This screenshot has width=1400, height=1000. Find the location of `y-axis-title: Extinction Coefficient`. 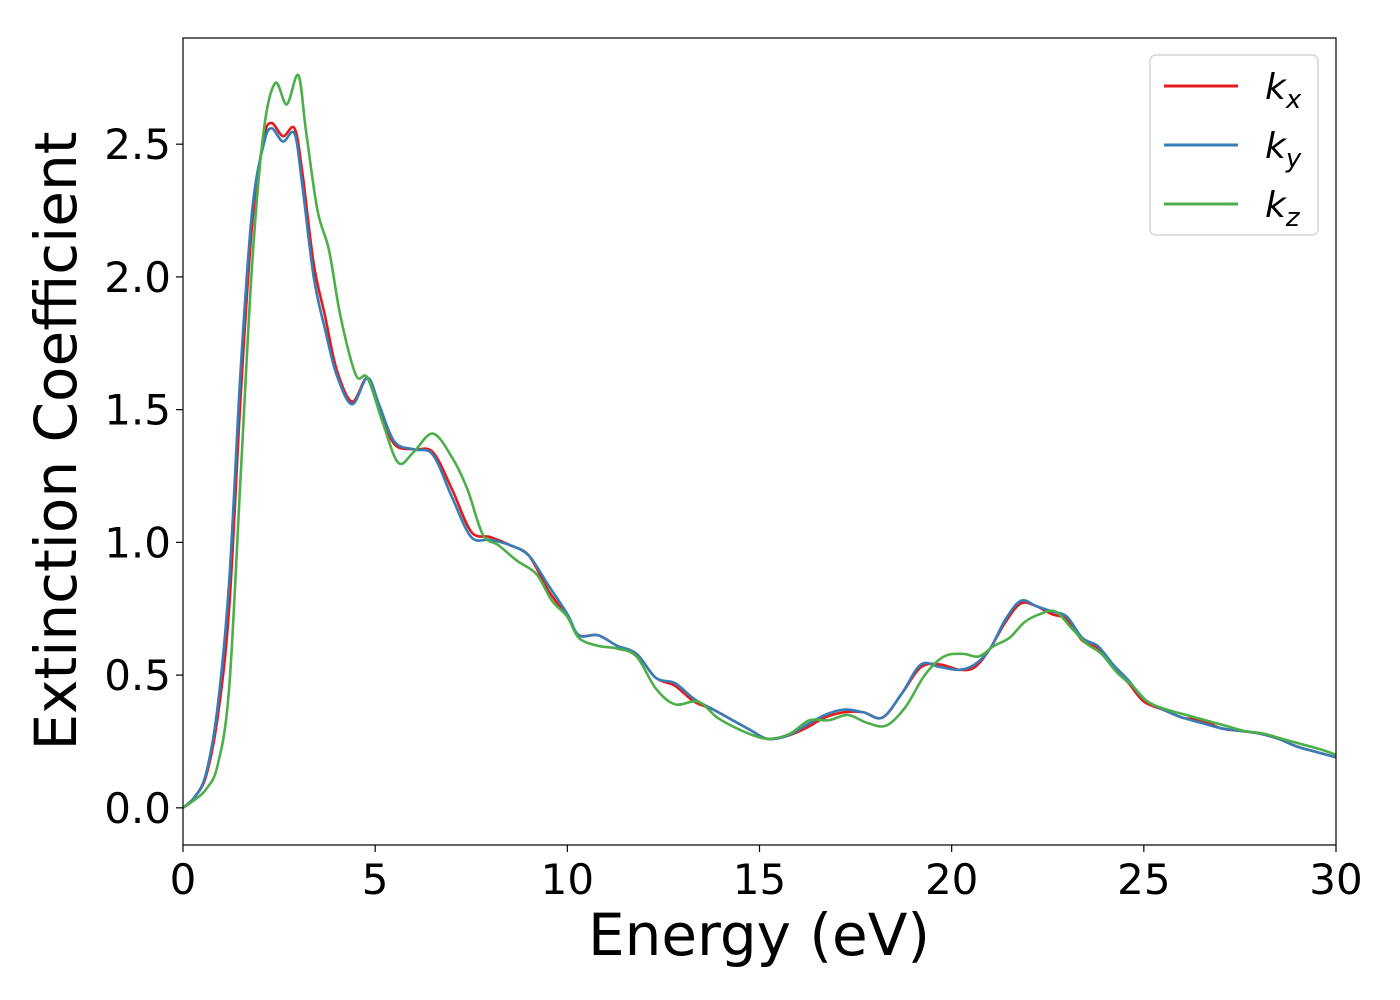

y-axis-title: Extinction Coefficient is located at coordinates (56, 441).